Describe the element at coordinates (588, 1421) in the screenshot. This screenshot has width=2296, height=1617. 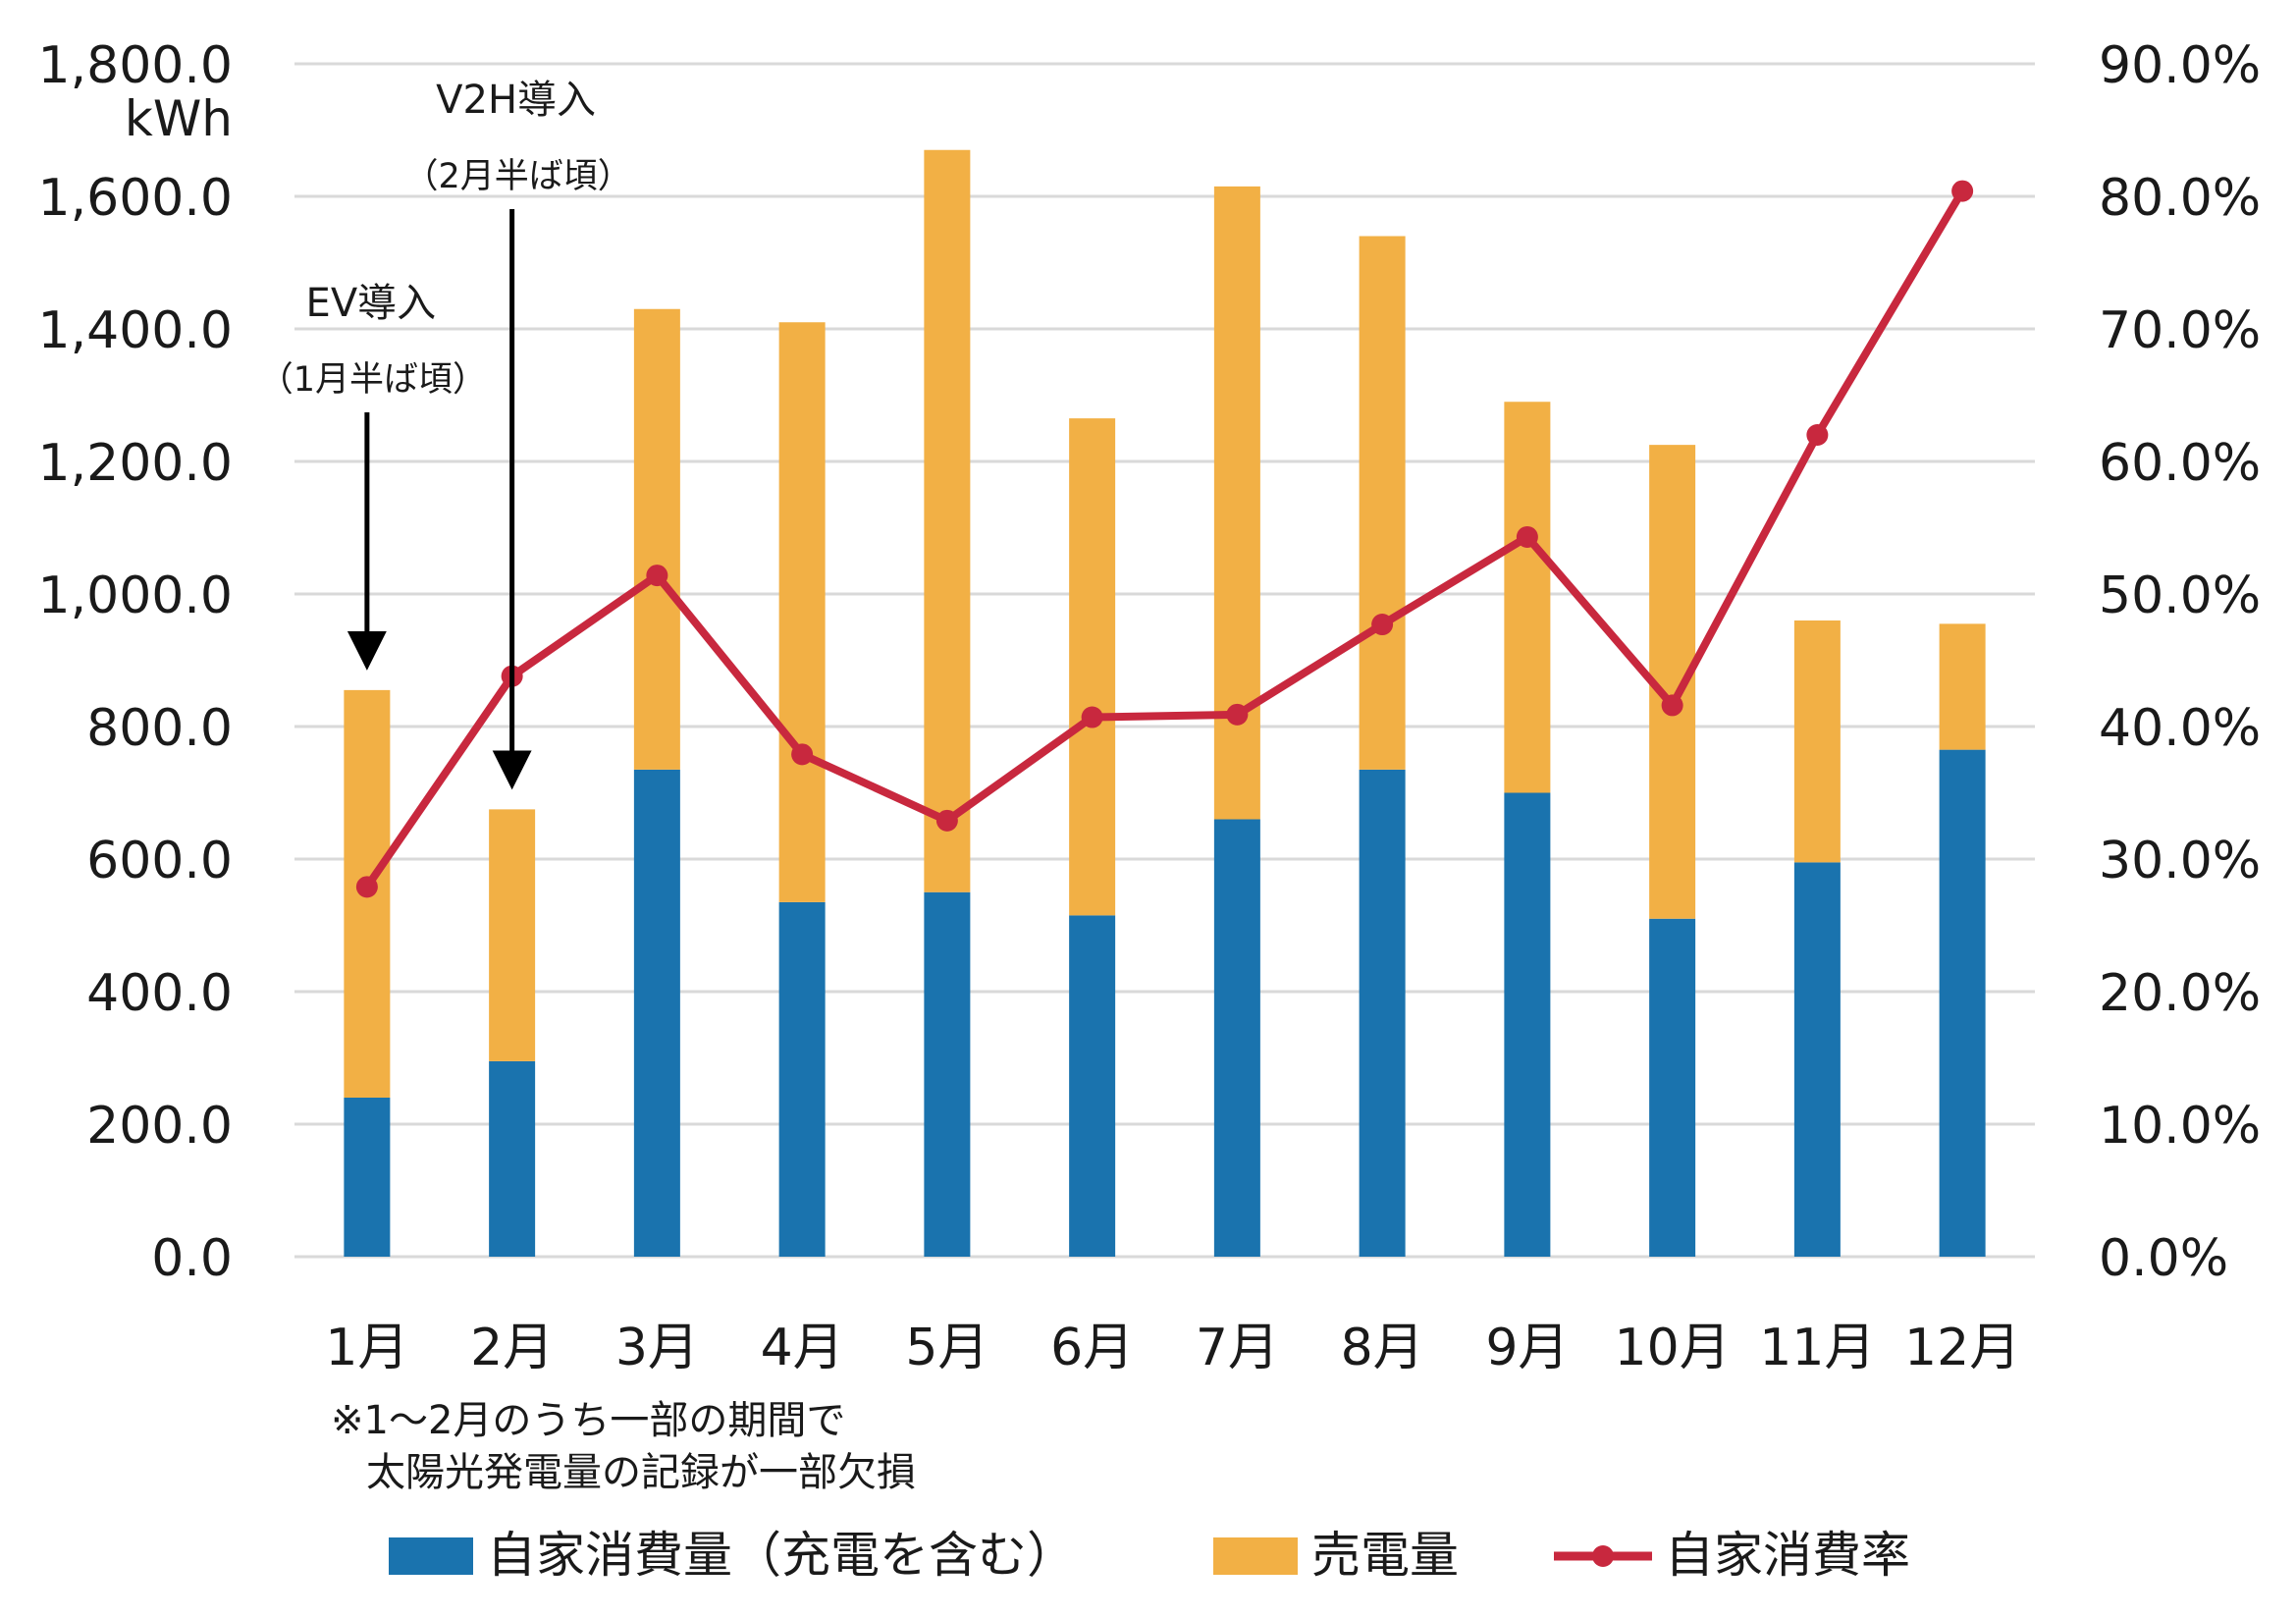
I see `footnote-line-1: ※1～2月のうち一部の期間で` at that location.